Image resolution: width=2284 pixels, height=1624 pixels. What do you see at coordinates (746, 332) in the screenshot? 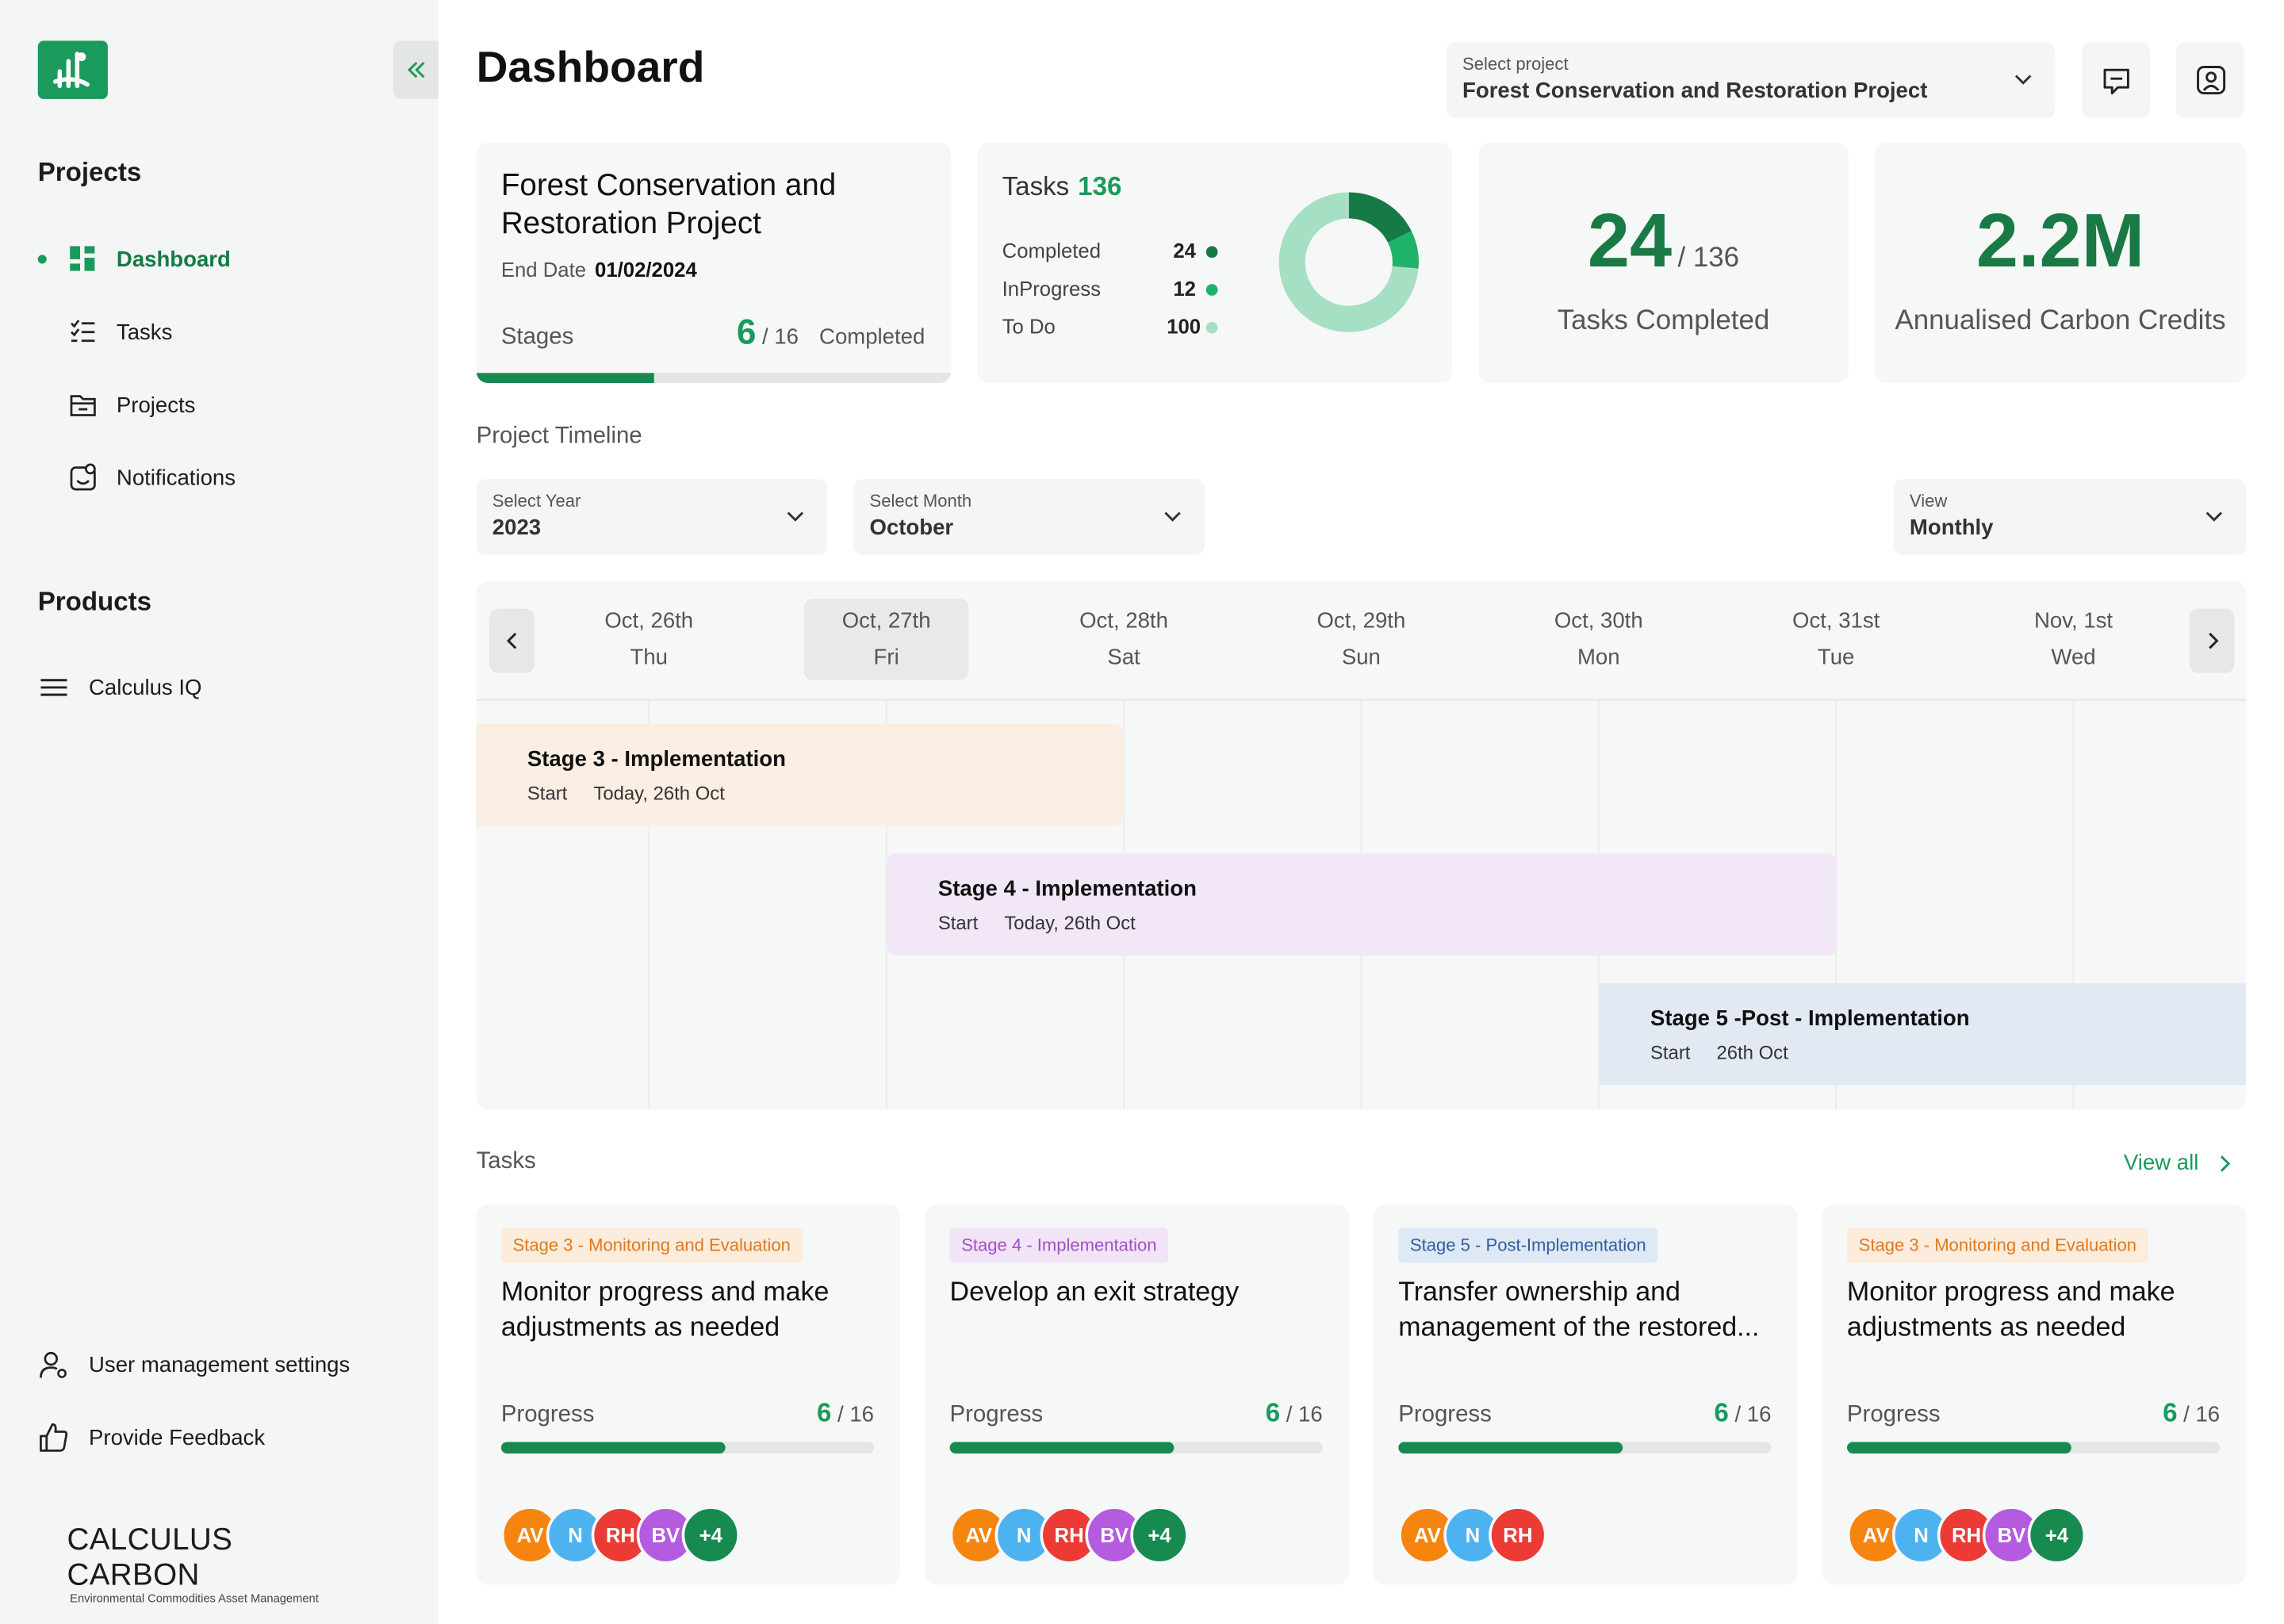
I see `stages-done: 6` at bounding box center [746, 332].